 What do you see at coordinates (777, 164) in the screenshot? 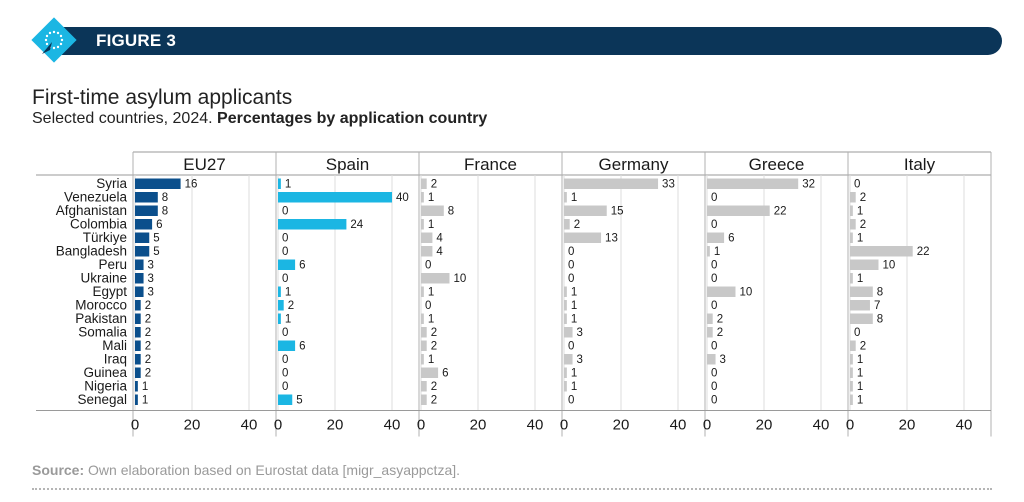
I see `panel-title: Greece` at bounding box center [777, 164].